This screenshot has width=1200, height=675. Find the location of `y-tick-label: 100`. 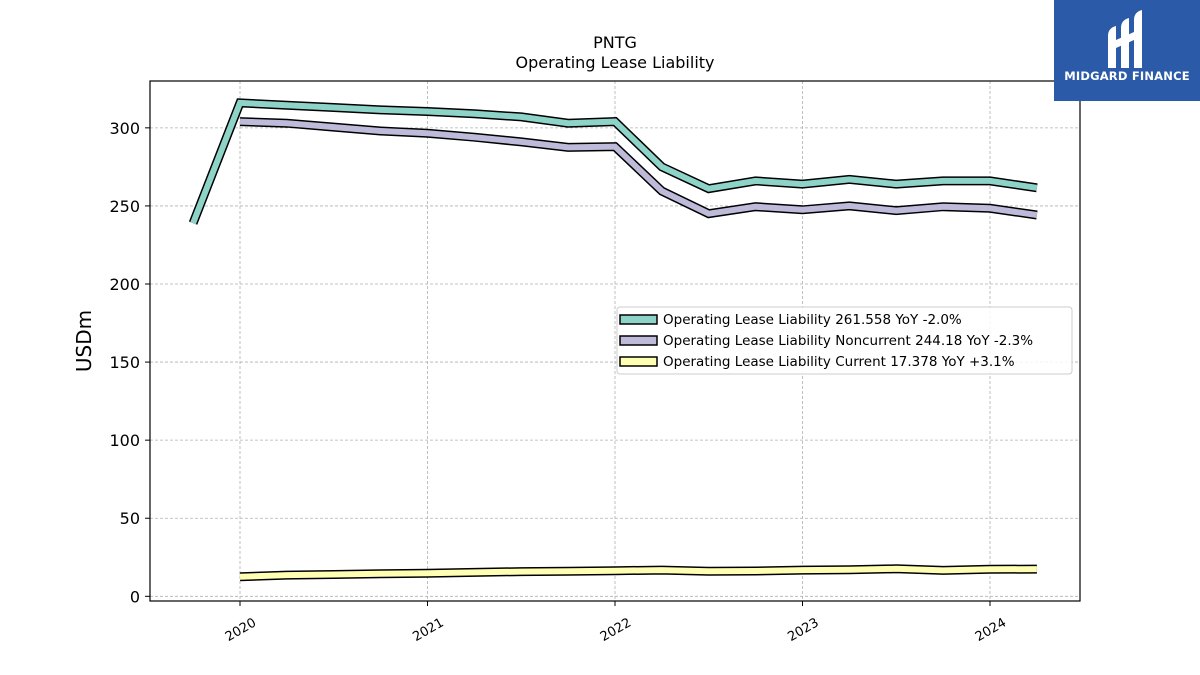

y-tick-label: 100 is located at coordinates (124, 440).